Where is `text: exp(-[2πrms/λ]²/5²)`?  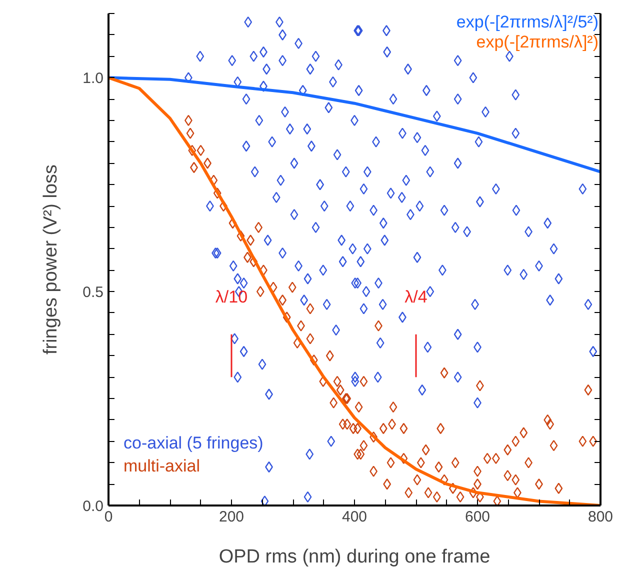
text: exp(-[2πrms/λ]²/5²) is located at coordinates (527, 22).